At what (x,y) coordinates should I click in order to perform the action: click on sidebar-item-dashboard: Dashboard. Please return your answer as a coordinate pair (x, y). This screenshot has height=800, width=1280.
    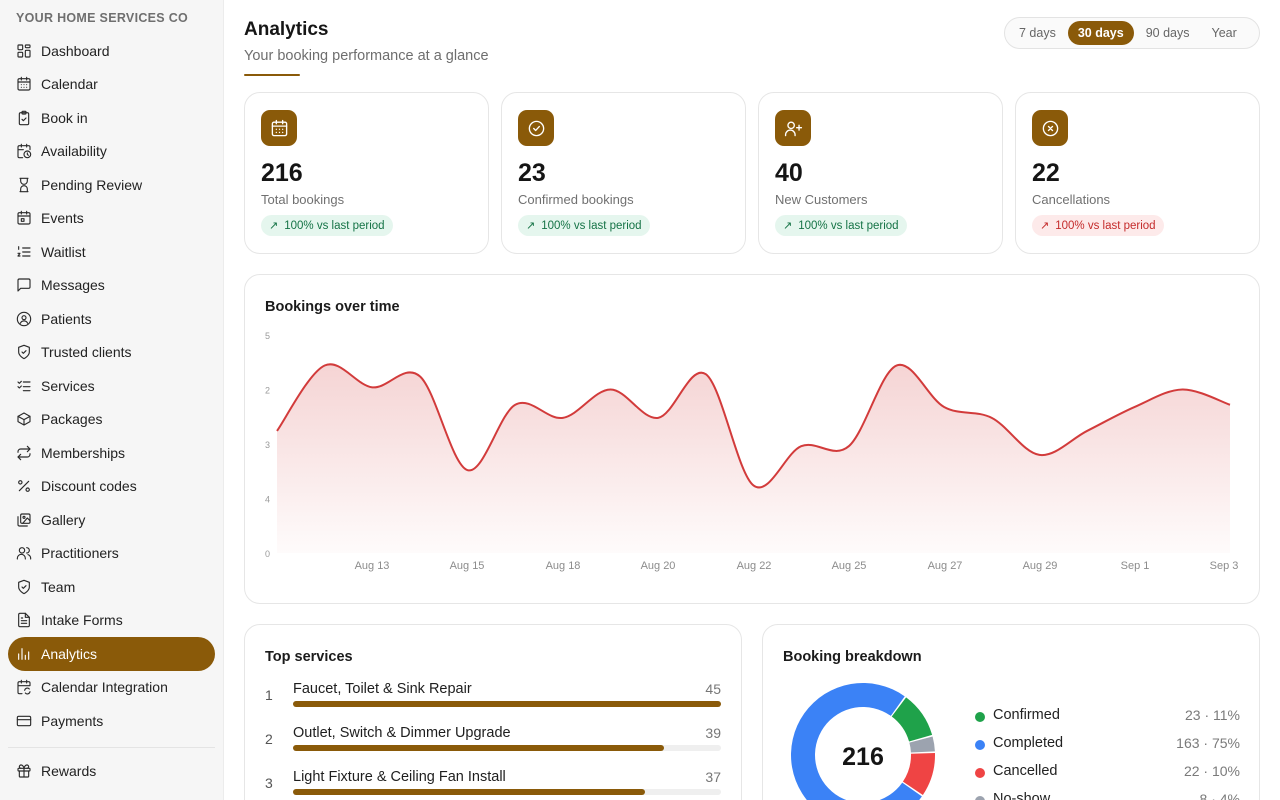
    Looking at the image, I should click on (111, 51).